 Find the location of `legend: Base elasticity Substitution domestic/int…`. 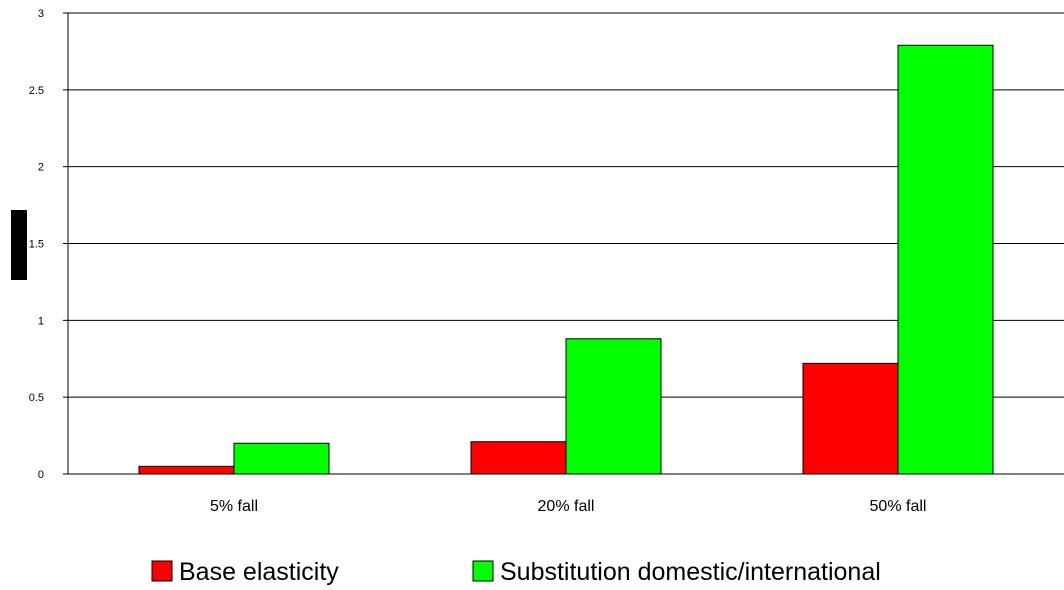

legend: Base elasticity Substitution domestic/int… is located at coordinates (516, 572).